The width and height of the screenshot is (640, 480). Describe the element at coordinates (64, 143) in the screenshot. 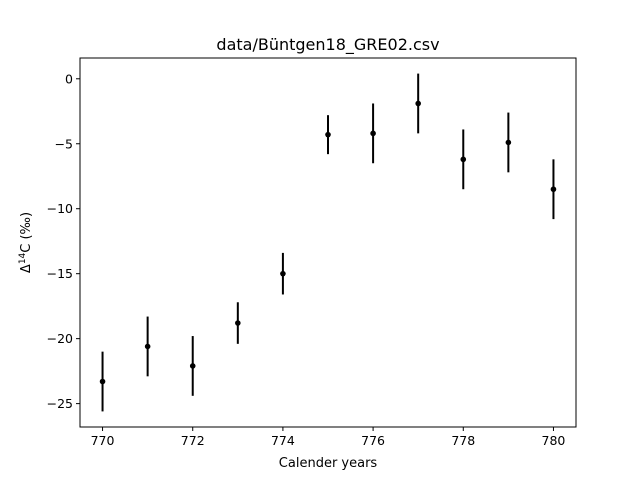

I see `y-tick-label: −5` at that location.